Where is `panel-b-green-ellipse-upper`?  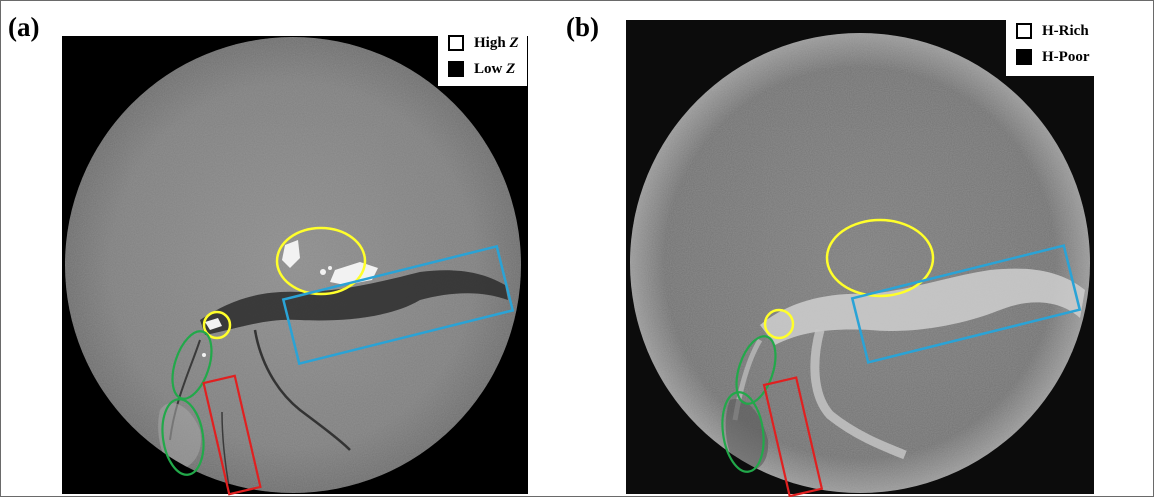 panel-b-green-ellipse-upper is located at coordinates (756, 370).